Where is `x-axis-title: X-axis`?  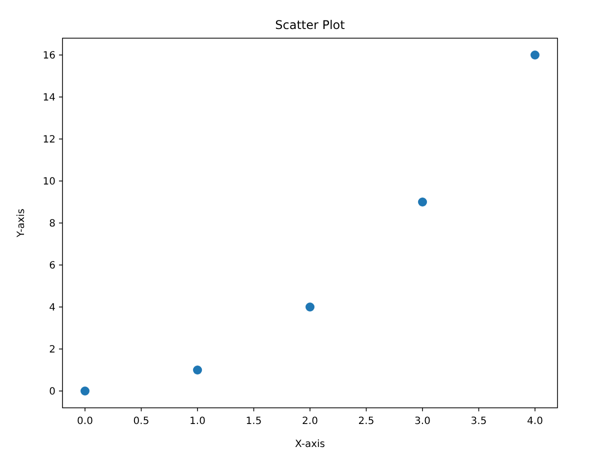
x-axis-title: X-axis is located at coordinates (310, 444).